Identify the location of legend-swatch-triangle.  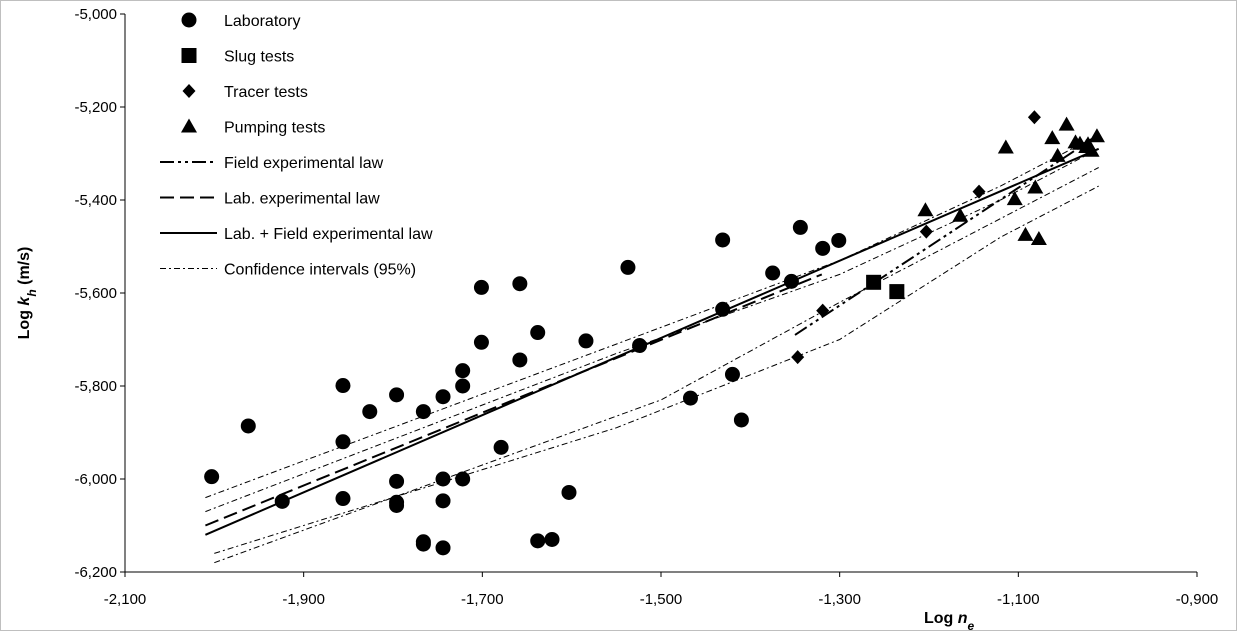
(189, 125).